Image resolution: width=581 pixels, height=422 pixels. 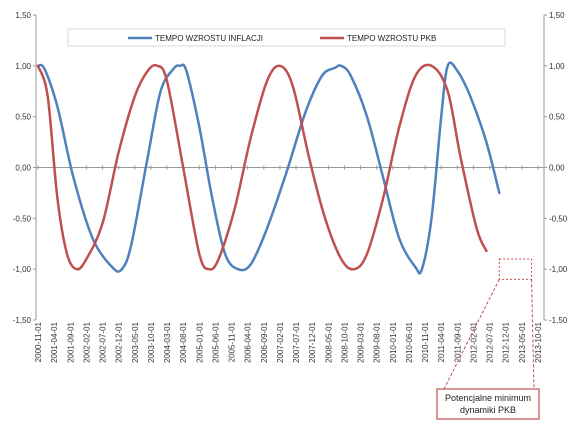 I want to click on y-axis-left: 1,50 1,00 0,50 0,00 -0,50 -1,00 -1,50, so click(x=24, y=168).